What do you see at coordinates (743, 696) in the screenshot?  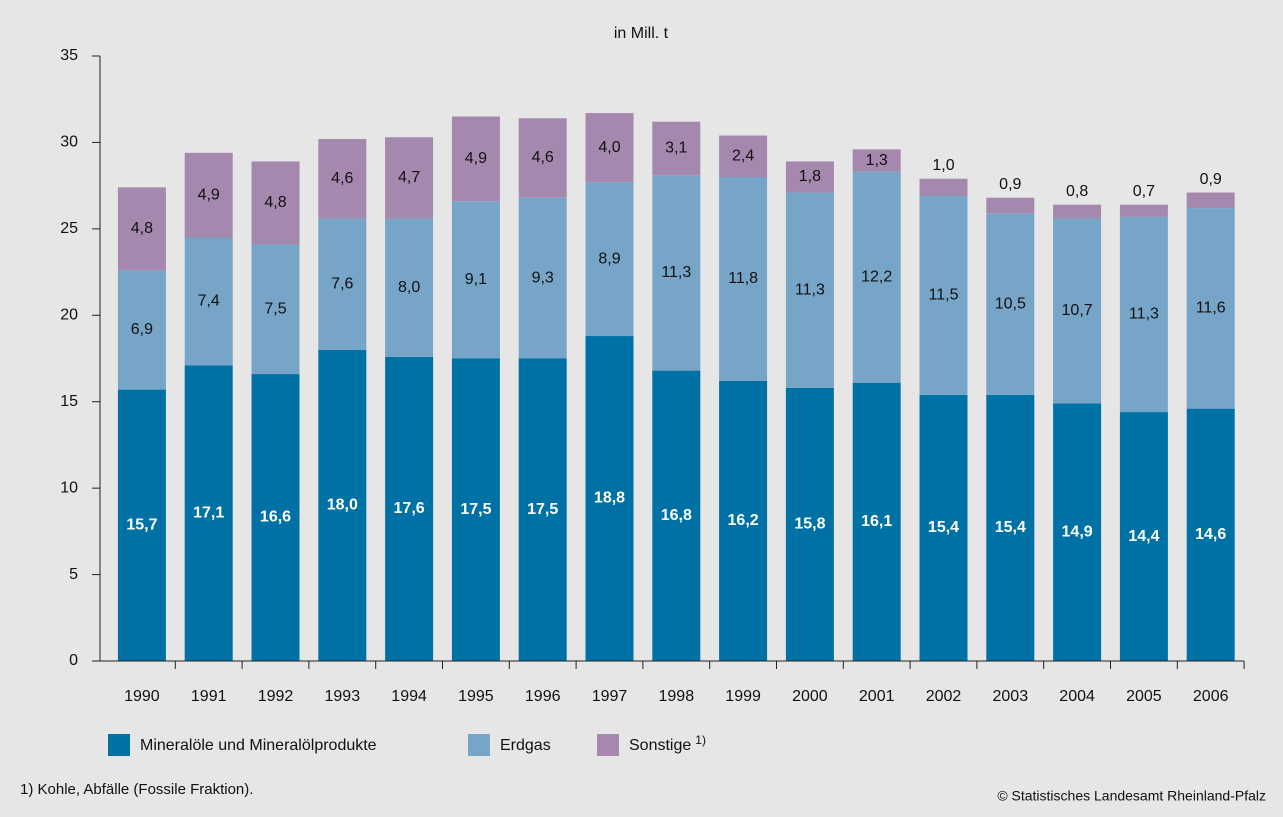 I see `x-tick-label: 1999` at bounding box center [743, 696].